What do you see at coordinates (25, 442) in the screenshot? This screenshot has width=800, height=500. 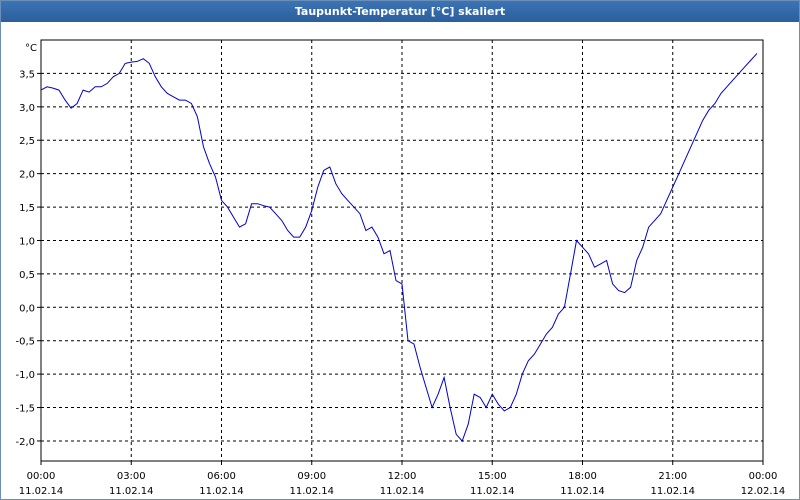 I see `y-tick-label: -2,0` at bounding box center [25, 442].